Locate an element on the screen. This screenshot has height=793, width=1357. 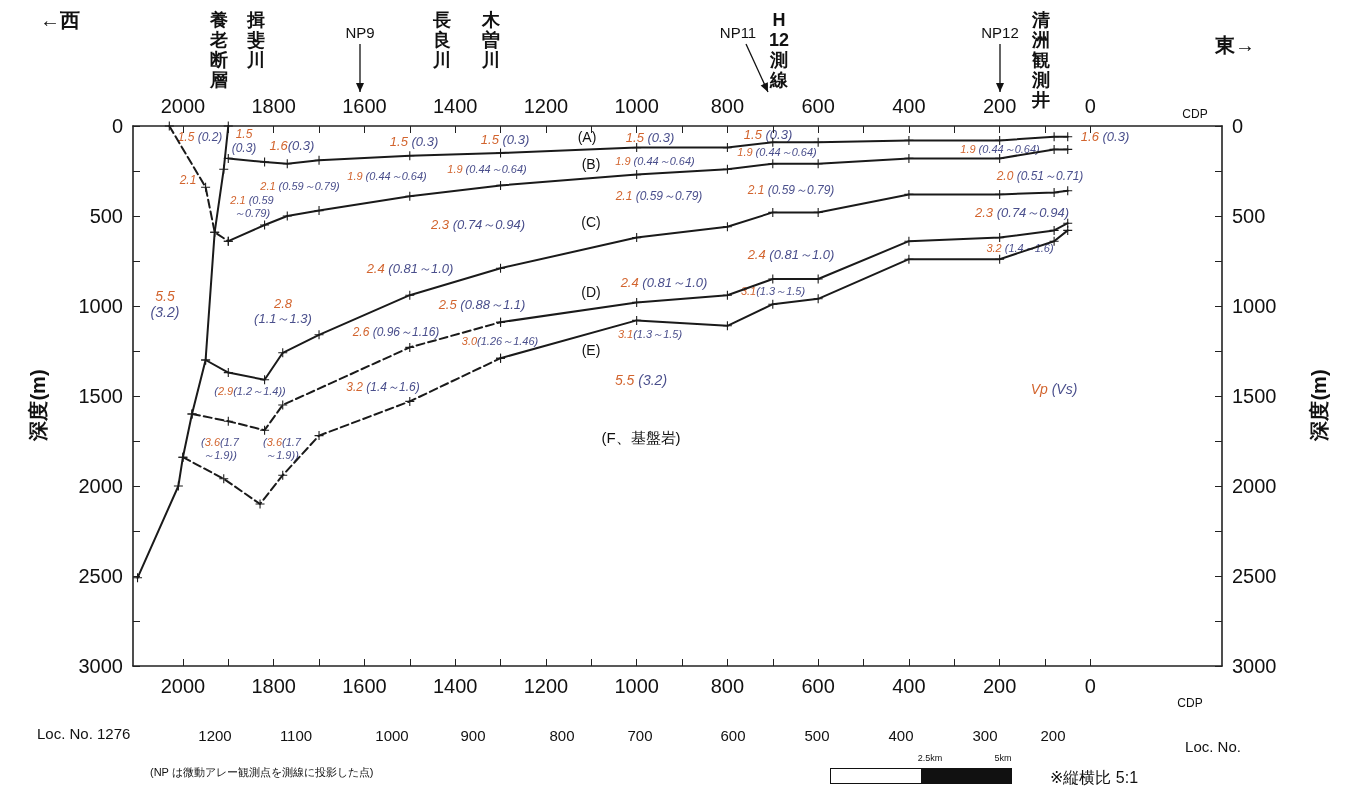
text: H12測線 is located at coordinates (779, 50).